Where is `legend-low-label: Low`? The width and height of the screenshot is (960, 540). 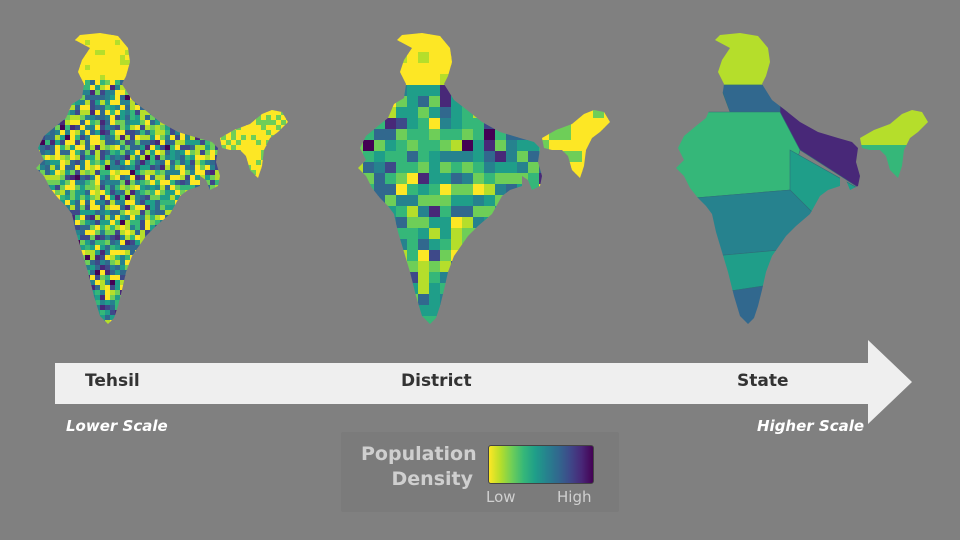
legend-low-label: Low is located at coordinates (501, 497).